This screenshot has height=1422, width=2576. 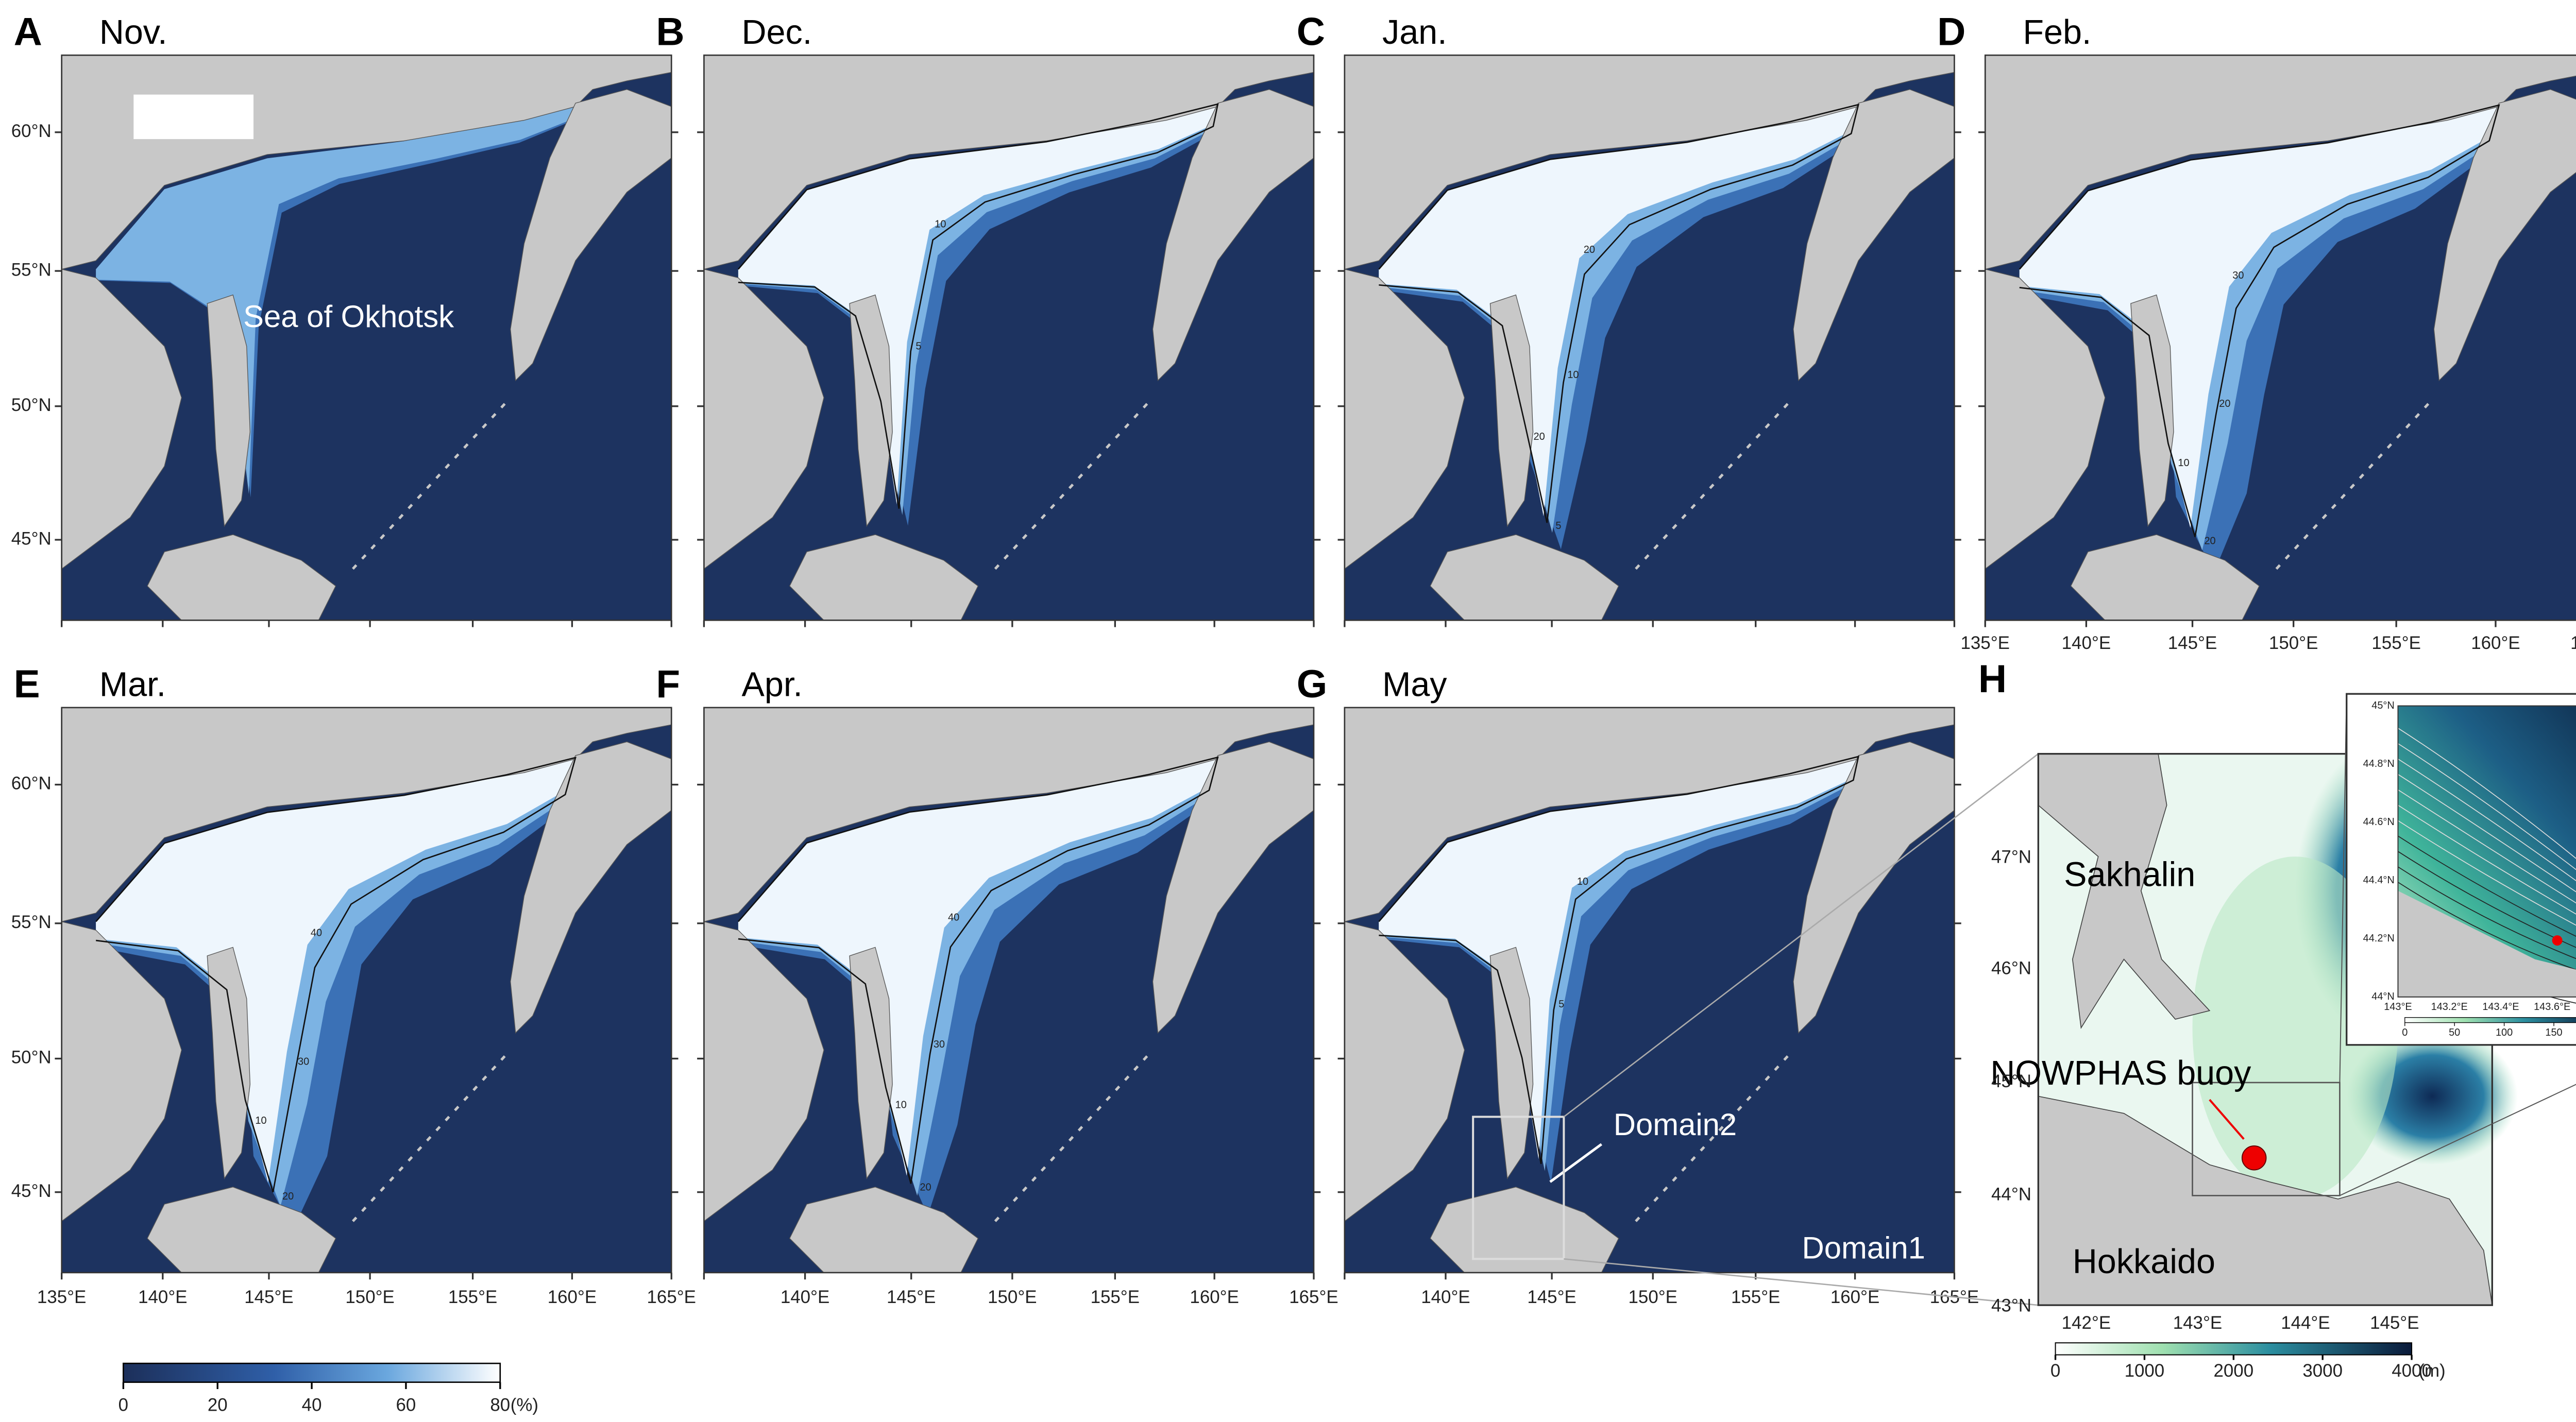 I want to click on panel-letter: F, so click(x=668, y=684).